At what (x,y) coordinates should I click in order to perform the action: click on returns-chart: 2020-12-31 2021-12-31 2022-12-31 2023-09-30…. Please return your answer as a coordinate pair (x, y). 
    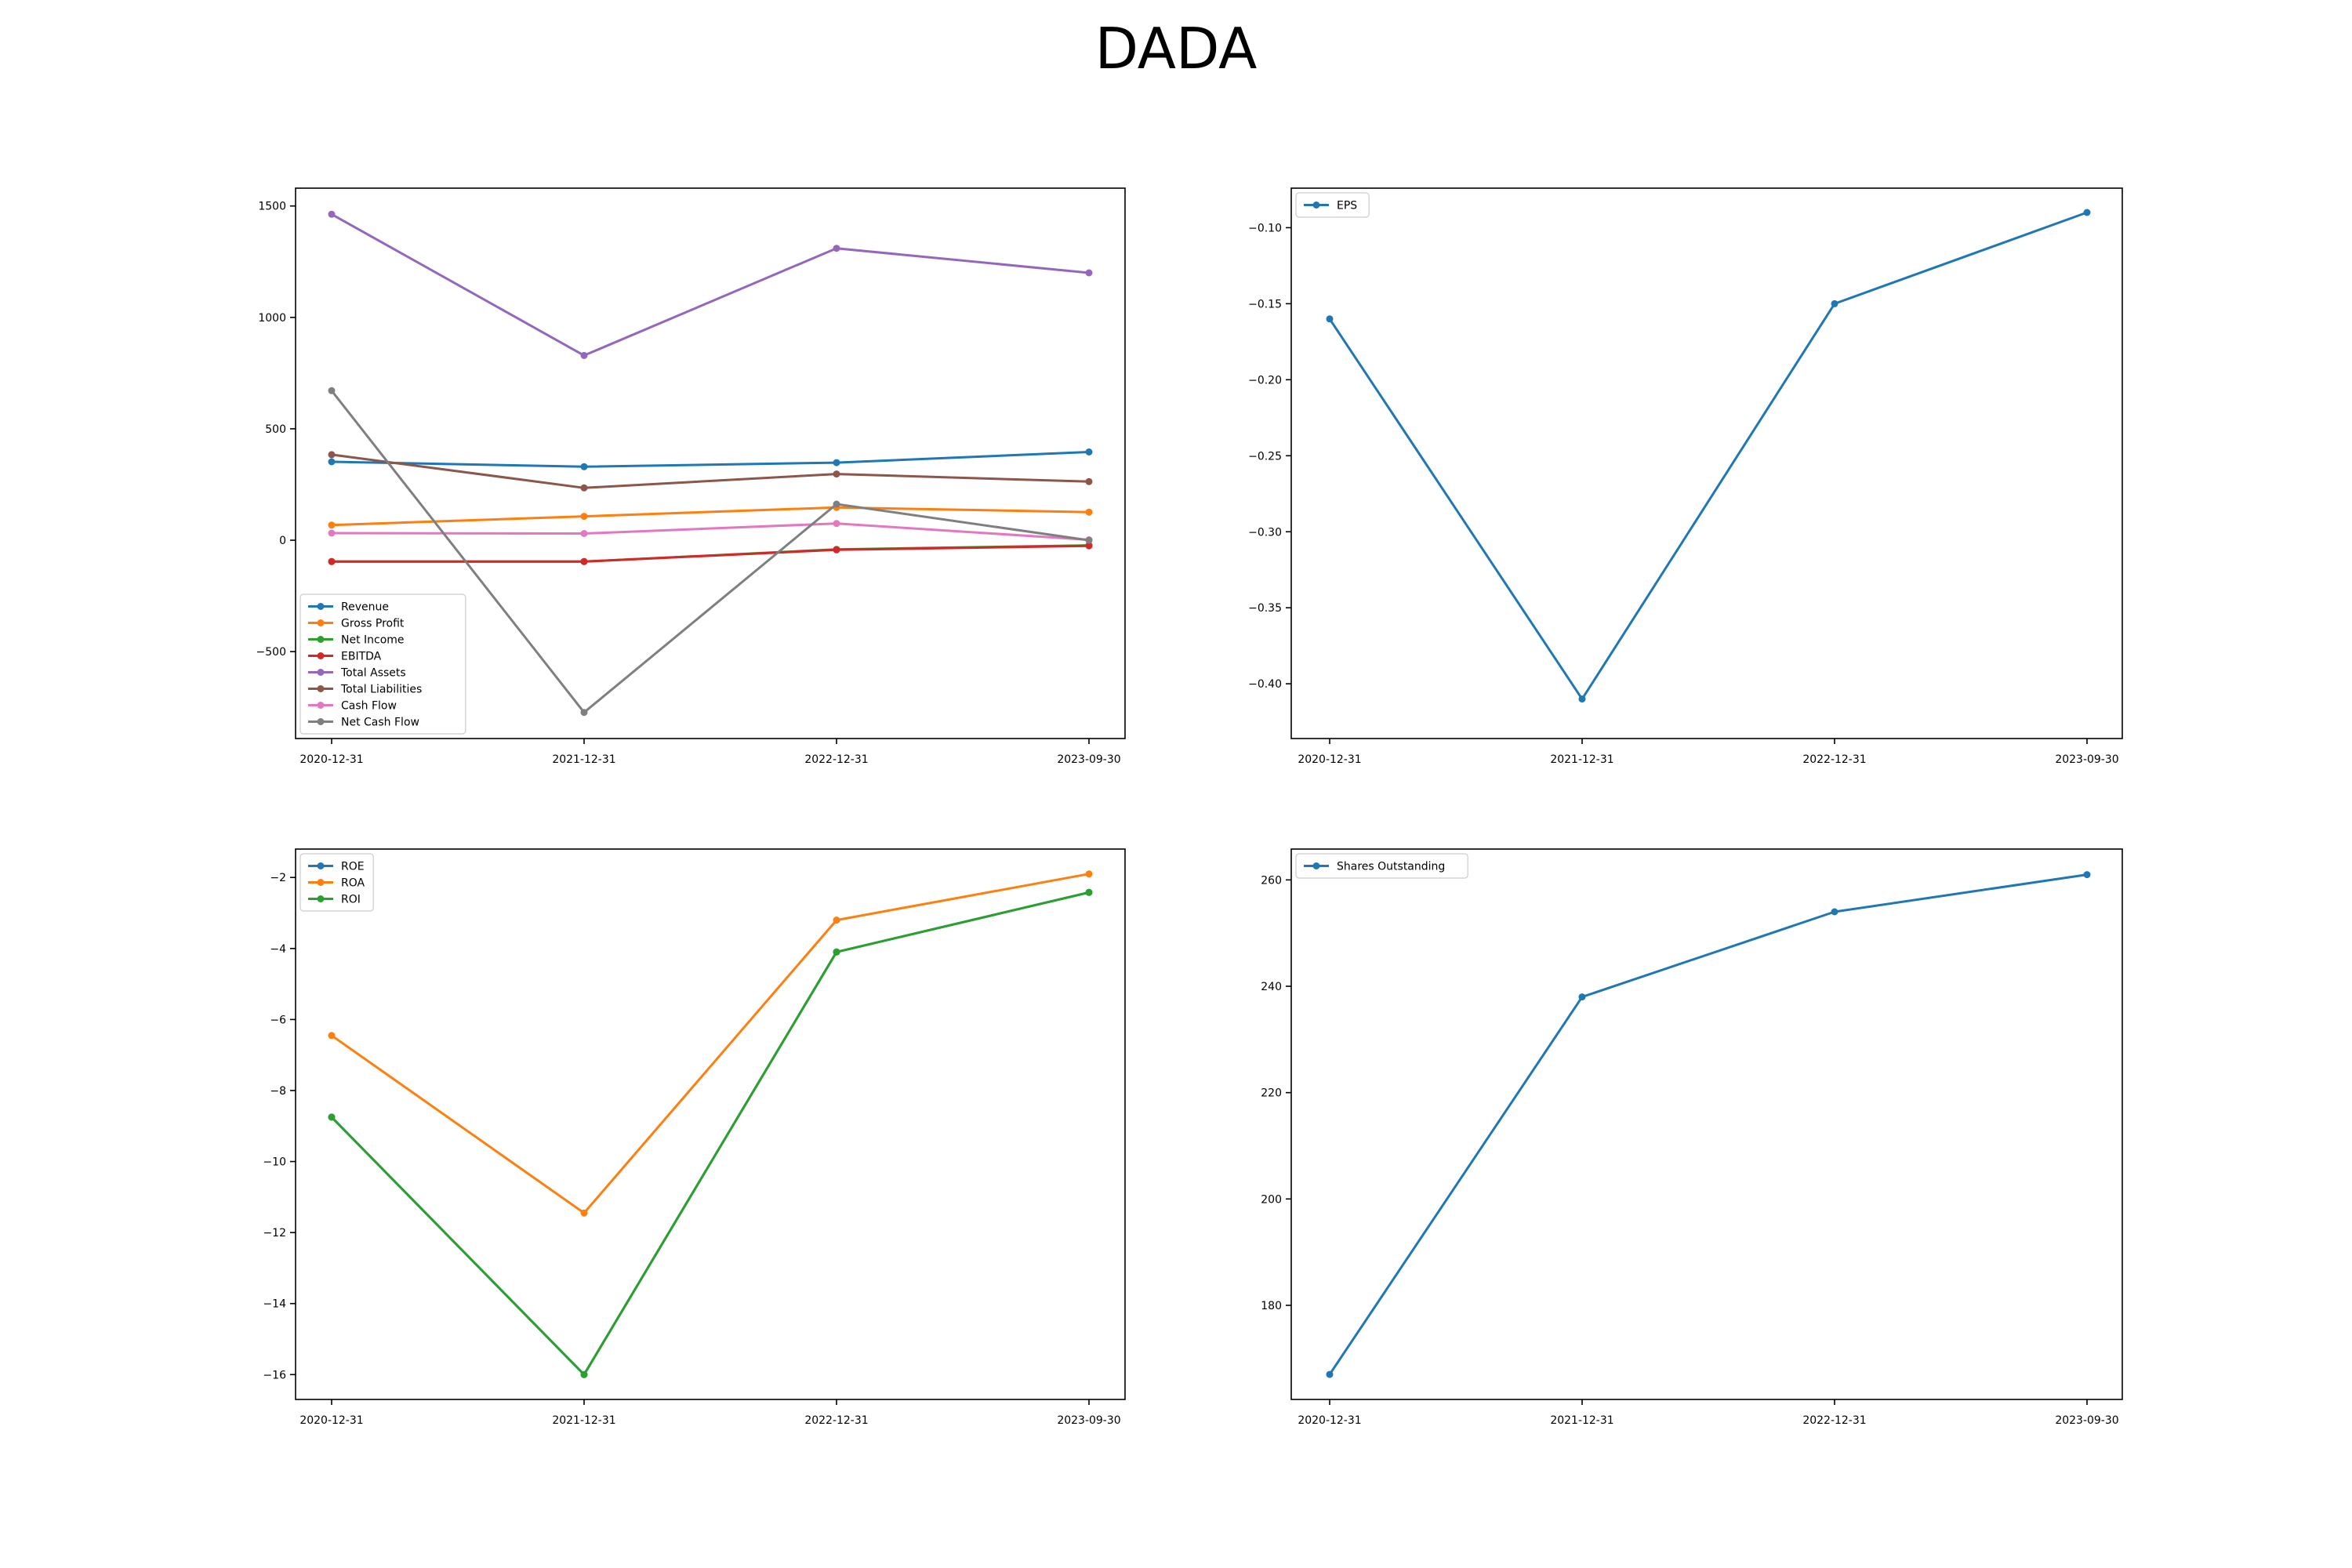
    Looking at the image, I should click on (694, 1137).